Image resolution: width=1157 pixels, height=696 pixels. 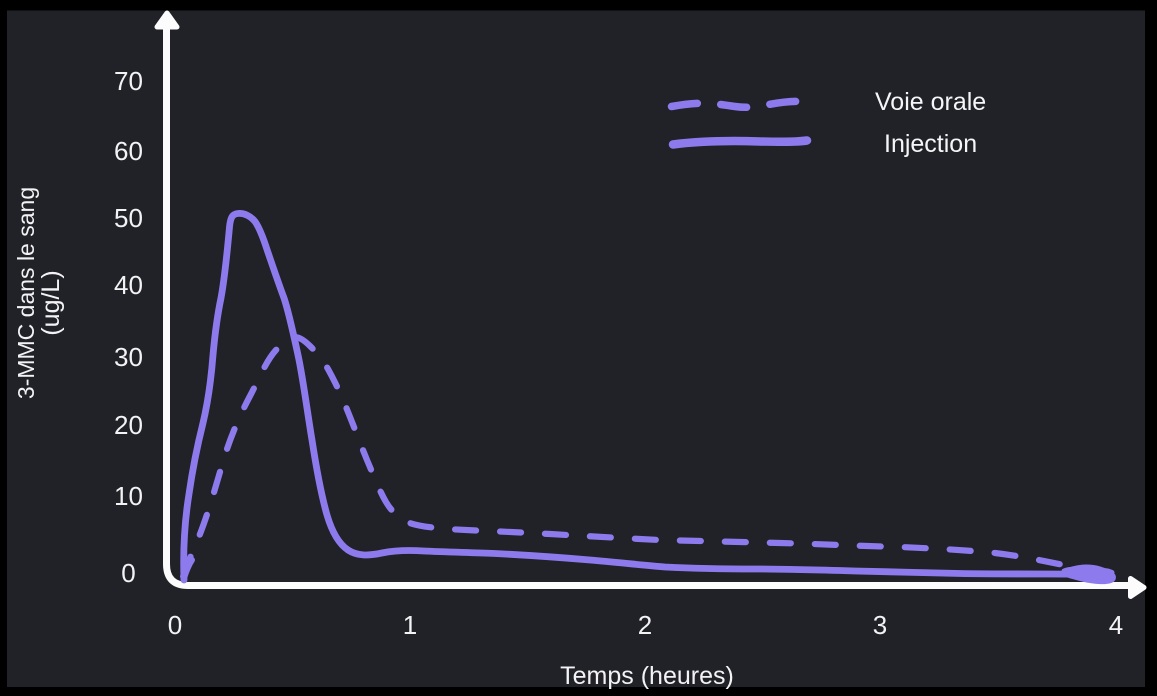 What do you see at coordinates (647, 676) in the screenshot?
I see `svg-text: Temps (heures)` at bounding box center [647, 676].